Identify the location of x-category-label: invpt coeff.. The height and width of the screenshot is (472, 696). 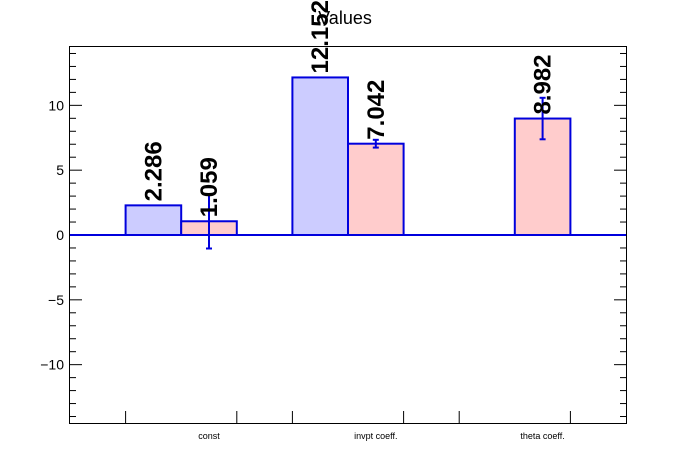
(375, 436).